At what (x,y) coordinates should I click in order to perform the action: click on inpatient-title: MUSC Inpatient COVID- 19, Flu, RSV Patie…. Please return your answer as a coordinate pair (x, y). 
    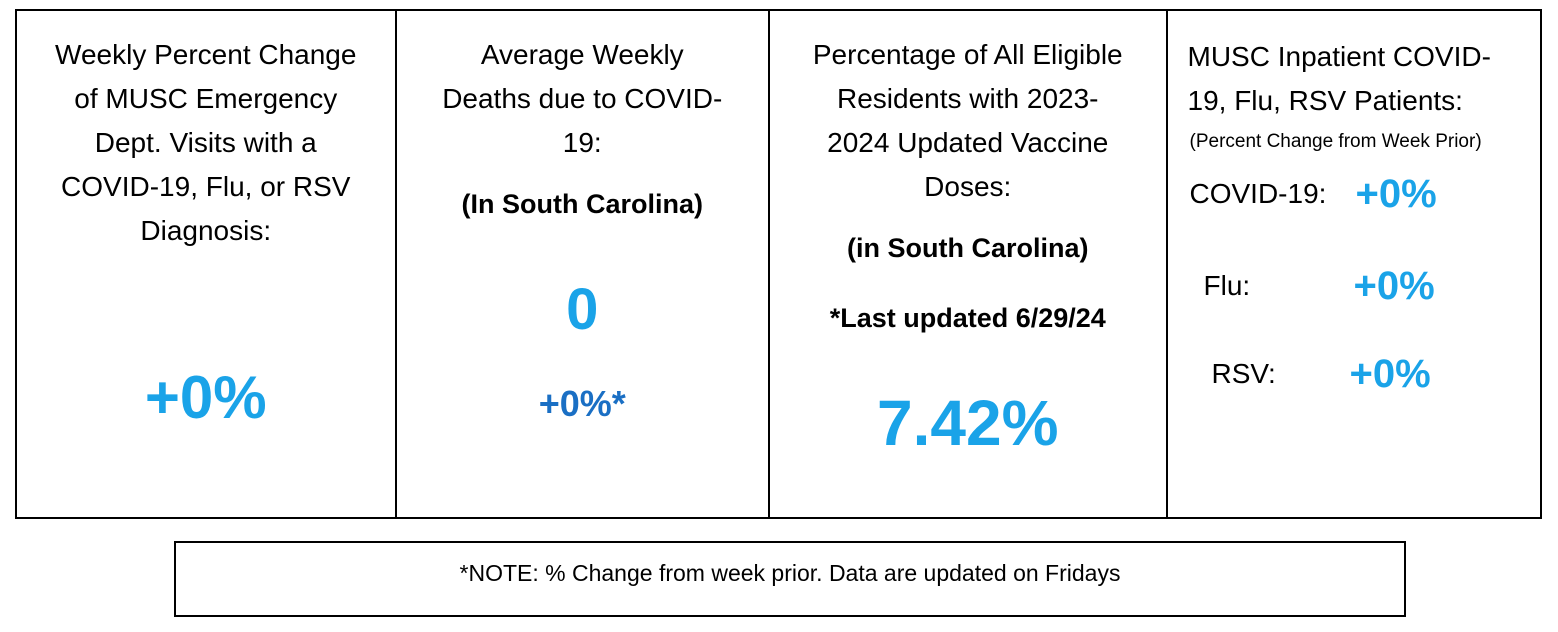
    Looking at the image, I should click on (1359, 79).